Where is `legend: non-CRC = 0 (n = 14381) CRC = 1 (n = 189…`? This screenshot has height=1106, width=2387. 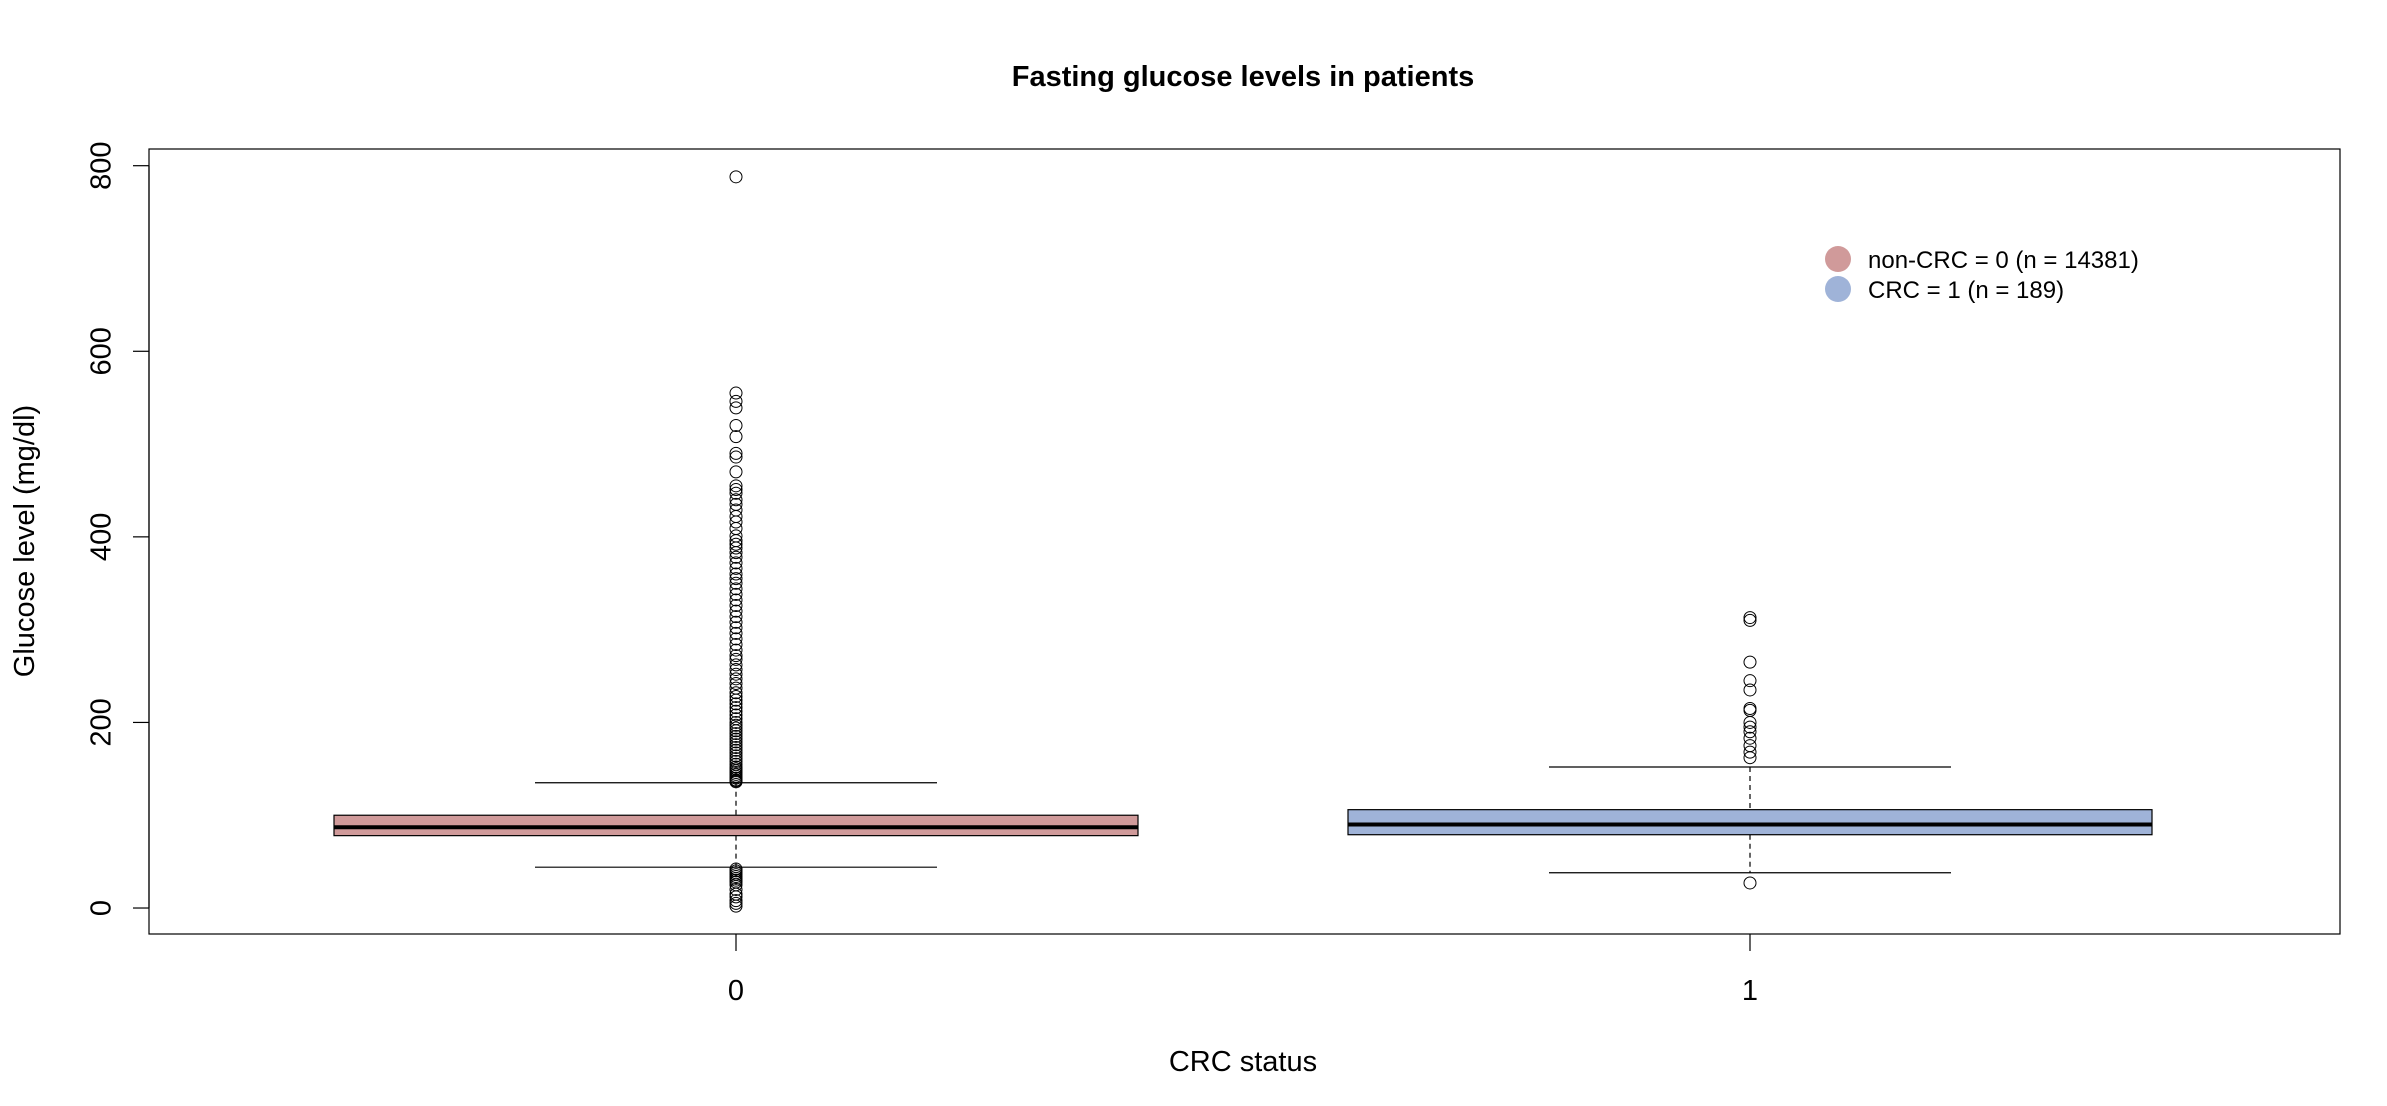
legend: non-CRC = 0 (n = 14381) CRC = 1 (n = 189… is located at coordinates (1982, 275).